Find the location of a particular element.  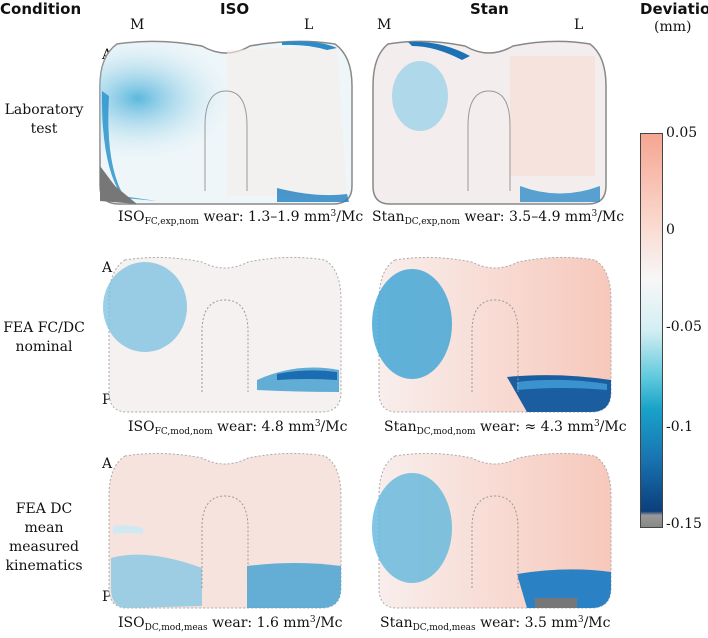

marker-m-iso: M is located at coordinates (137, 25).